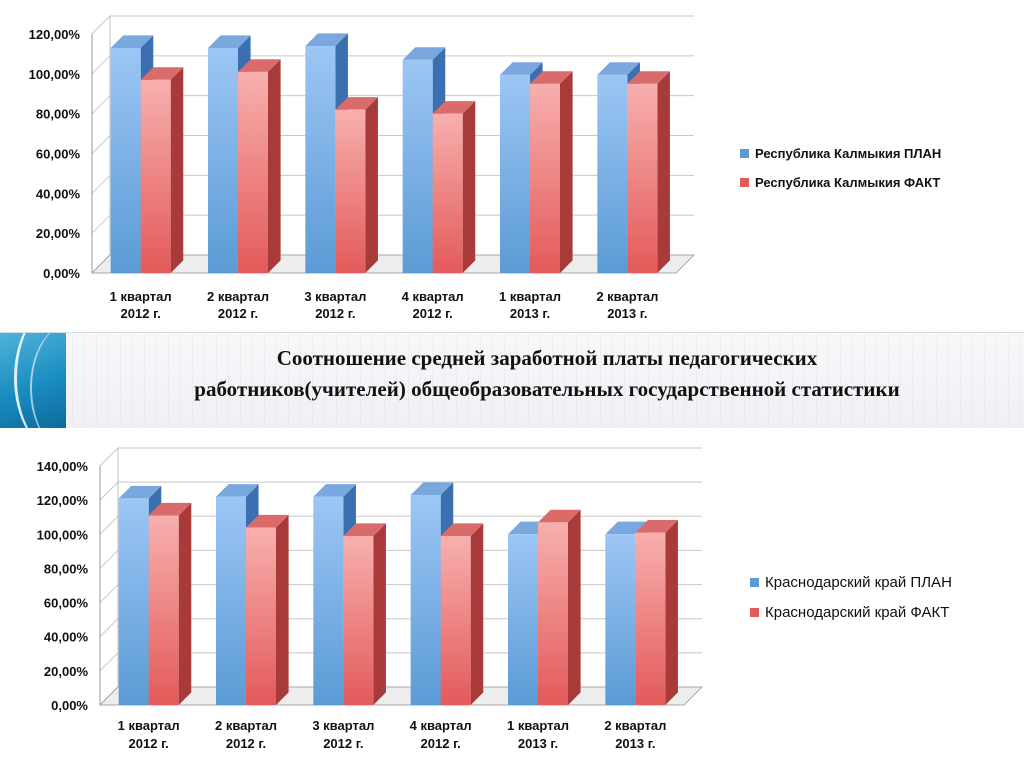  What do you see at coordinates (66, 603) in the screenshot?
I see `y-tick-label: 60,00%` at bounding box center [66, 603].